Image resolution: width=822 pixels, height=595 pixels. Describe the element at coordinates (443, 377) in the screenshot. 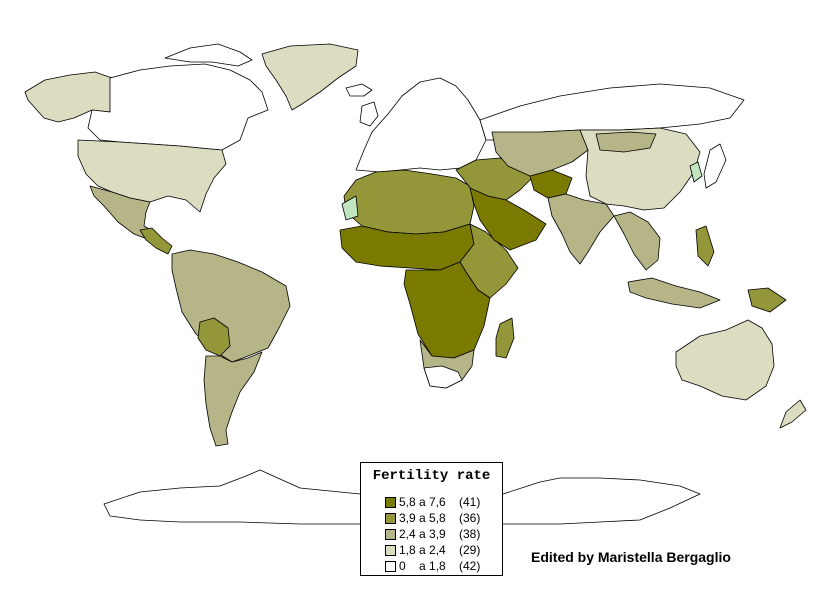

I see `region-south-africa` at that location.